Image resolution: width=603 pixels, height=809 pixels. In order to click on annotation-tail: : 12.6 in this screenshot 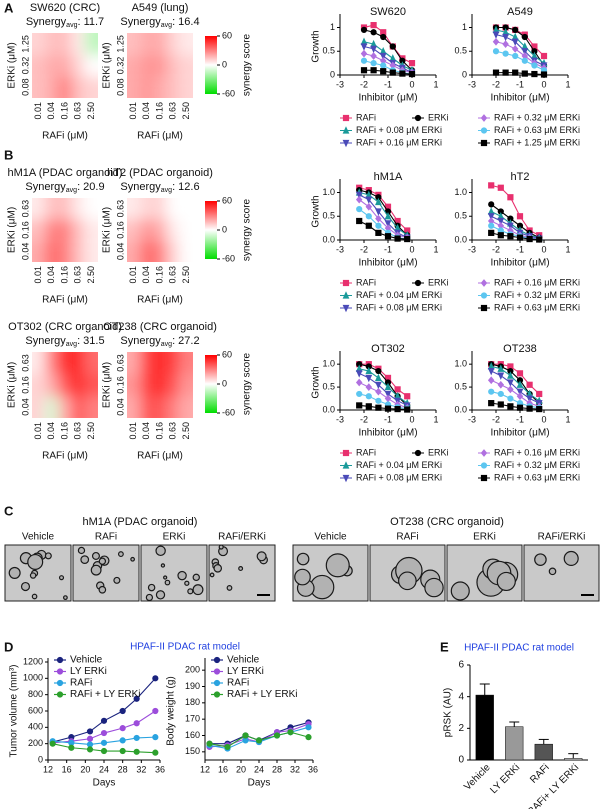, I will do `click(186, 187)`.